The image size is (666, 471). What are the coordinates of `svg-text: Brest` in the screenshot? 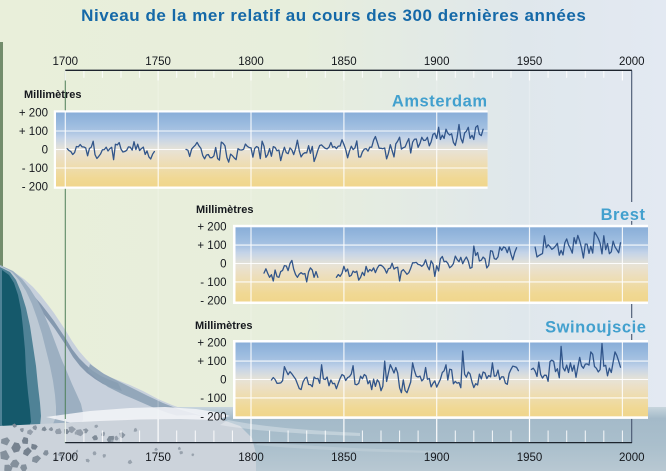 It's located at (623, 215).